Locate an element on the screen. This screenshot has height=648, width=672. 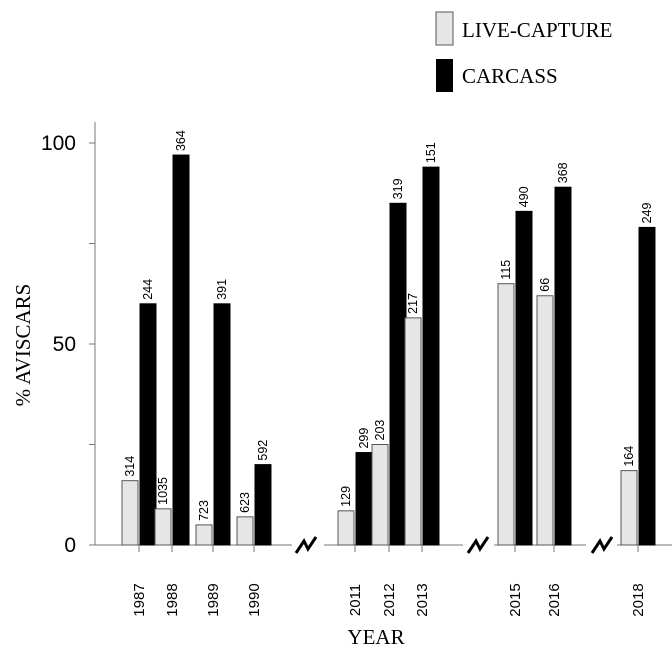
x-tick-label: 2018 is located at coordinates (638, 599).